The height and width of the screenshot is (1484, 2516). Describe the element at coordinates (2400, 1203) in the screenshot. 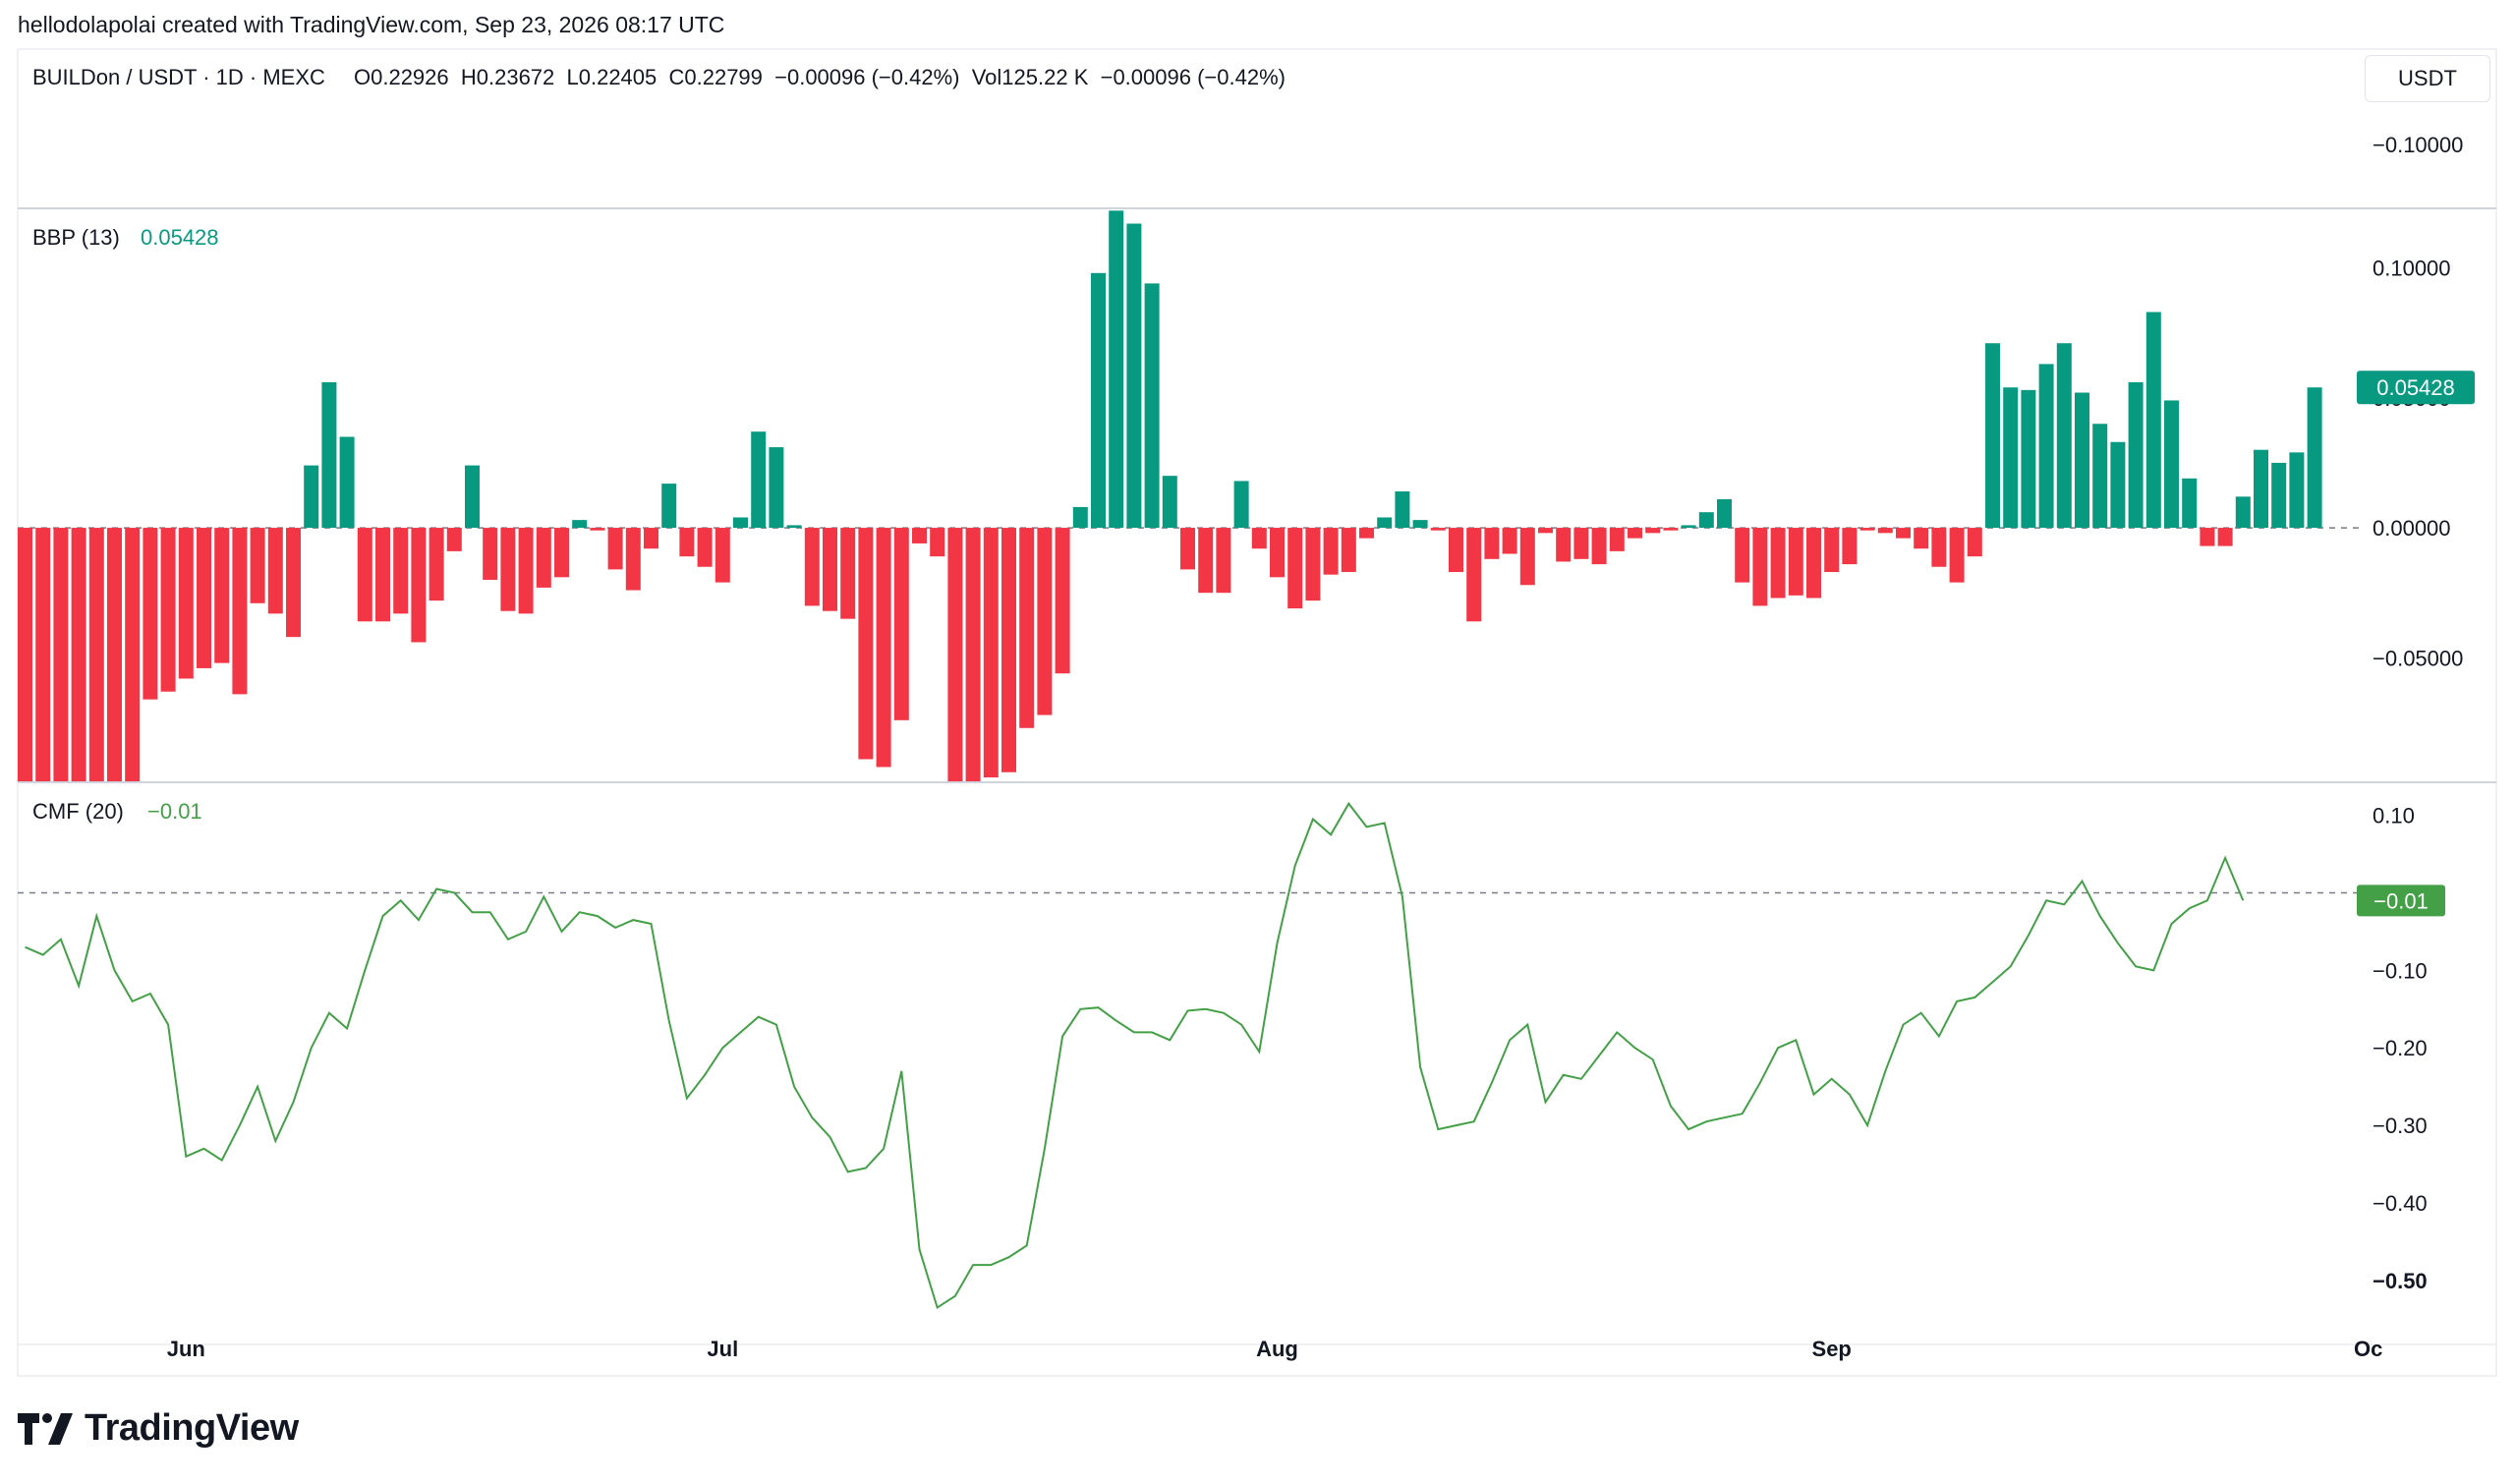

I see `cmf-axis-tick-label: −0.40` at that location.